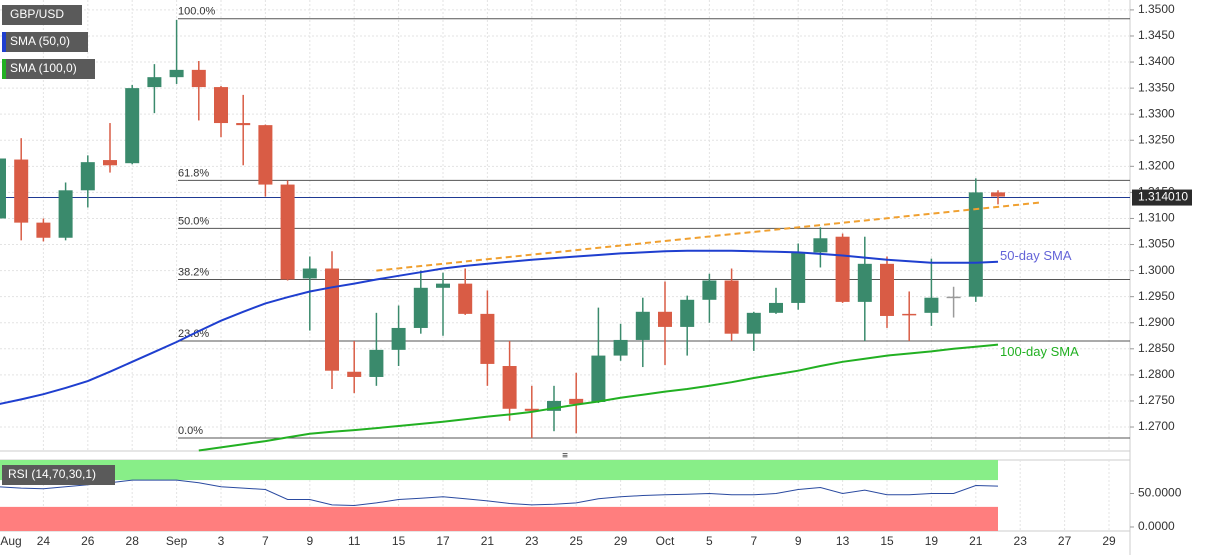  I want to click on rsi-label: RSI (14,70,30,1), so click(52, 474).